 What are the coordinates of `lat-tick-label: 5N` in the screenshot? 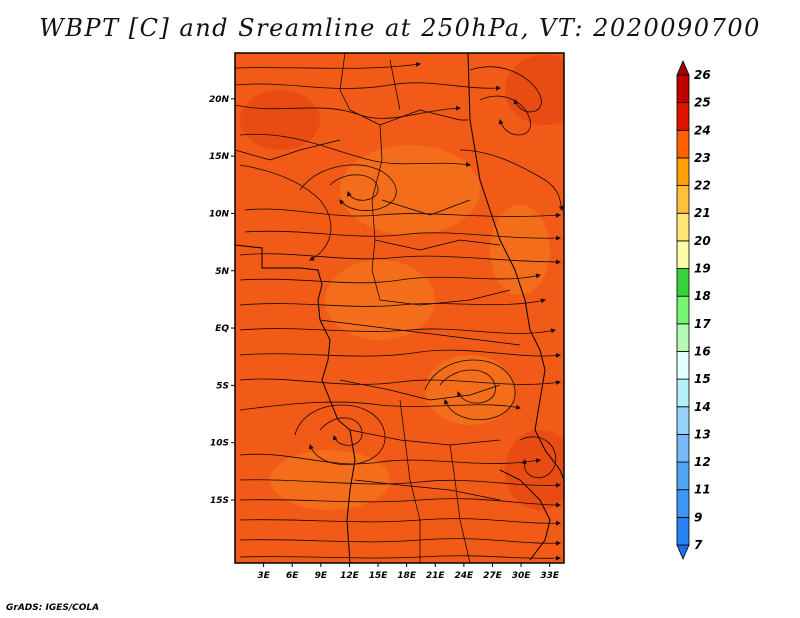 It's located at (222, 272).